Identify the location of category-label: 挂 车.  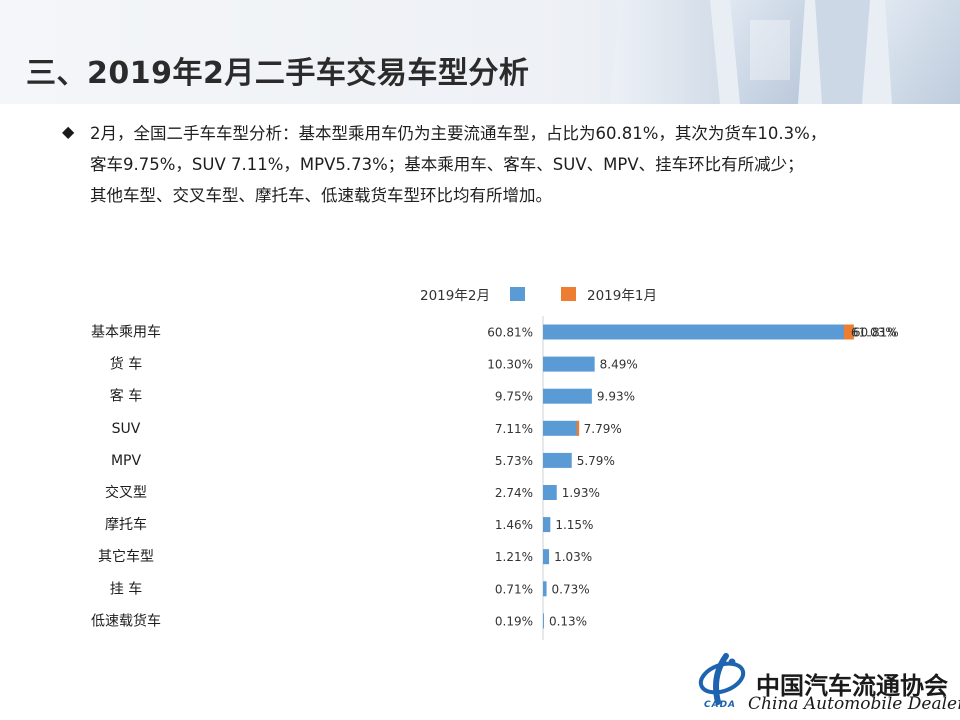
(126, 588).